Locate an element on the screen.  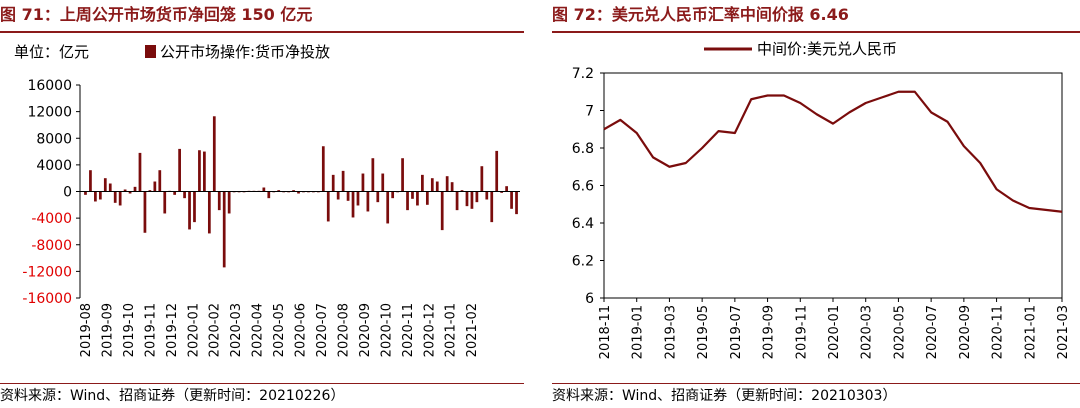
x-tick-label: 2019-01 is located at coordinates (638, 332).